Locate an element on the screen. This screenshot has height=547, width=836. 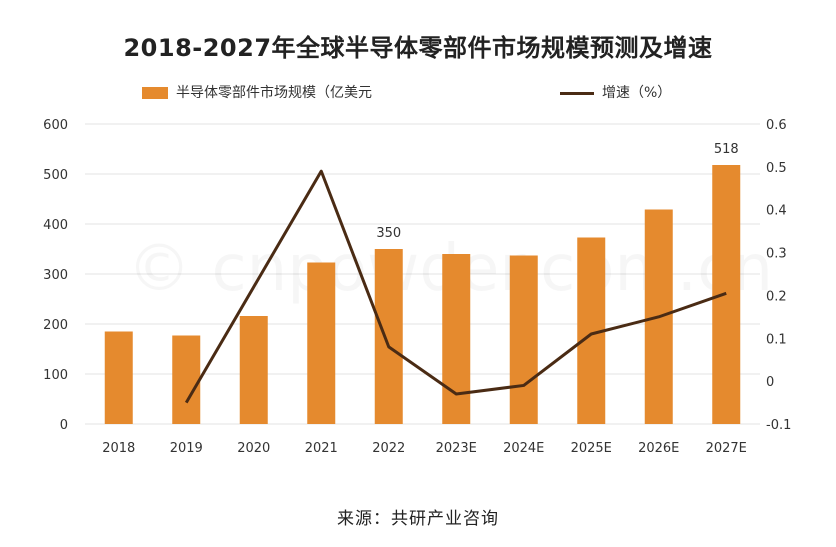
right-tick-label: 0.5 is located at coordinates (776, 168).